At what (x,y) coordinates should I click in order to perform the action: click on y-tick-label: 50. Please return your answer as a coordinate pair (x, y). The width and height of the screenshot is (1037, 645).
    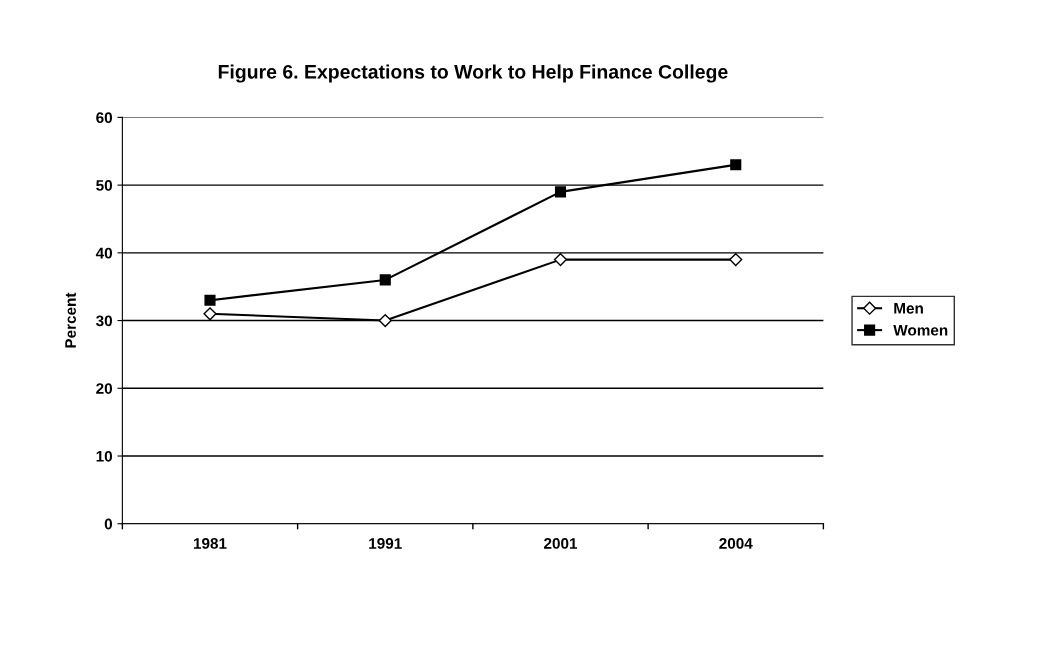
    Looking at the image, I should click on (104, 185).